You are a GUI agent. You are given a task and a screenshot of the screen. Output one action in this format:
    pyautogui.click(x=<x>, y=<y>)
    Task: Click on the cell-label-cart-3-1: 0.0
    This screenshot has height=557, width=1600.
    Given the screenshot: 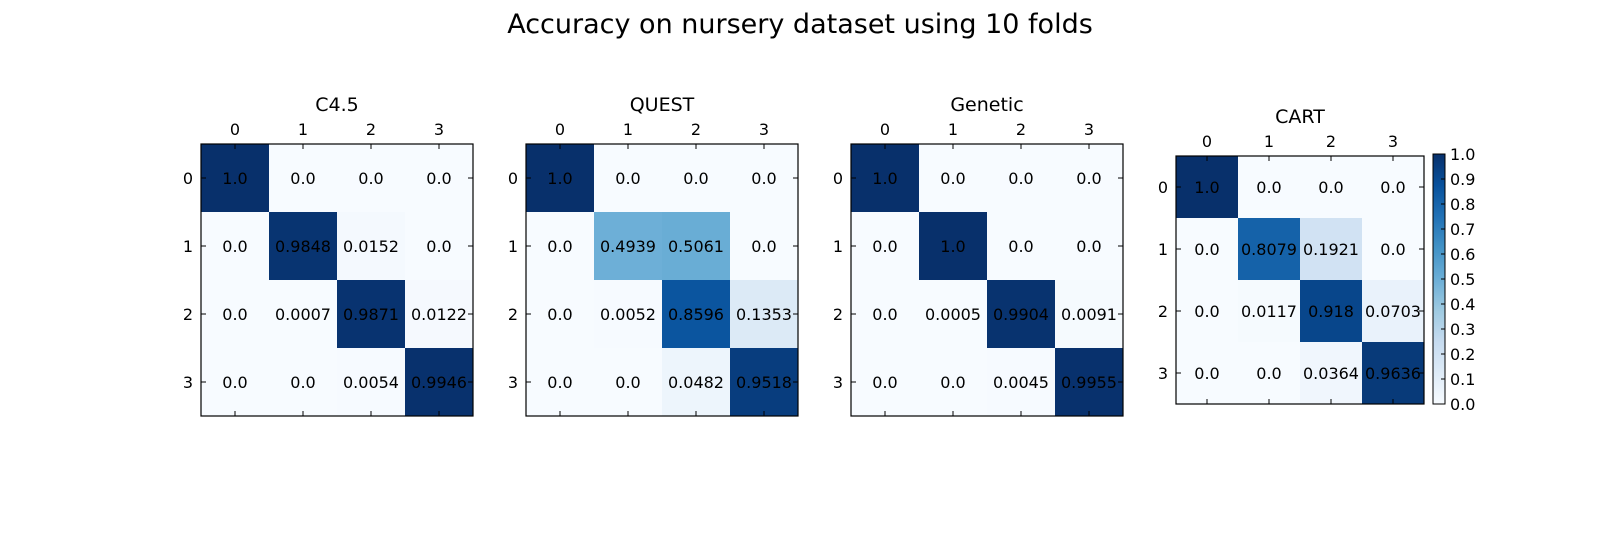 What is the action you would take?
    pyautogui.click(x=1268, y=373)
    